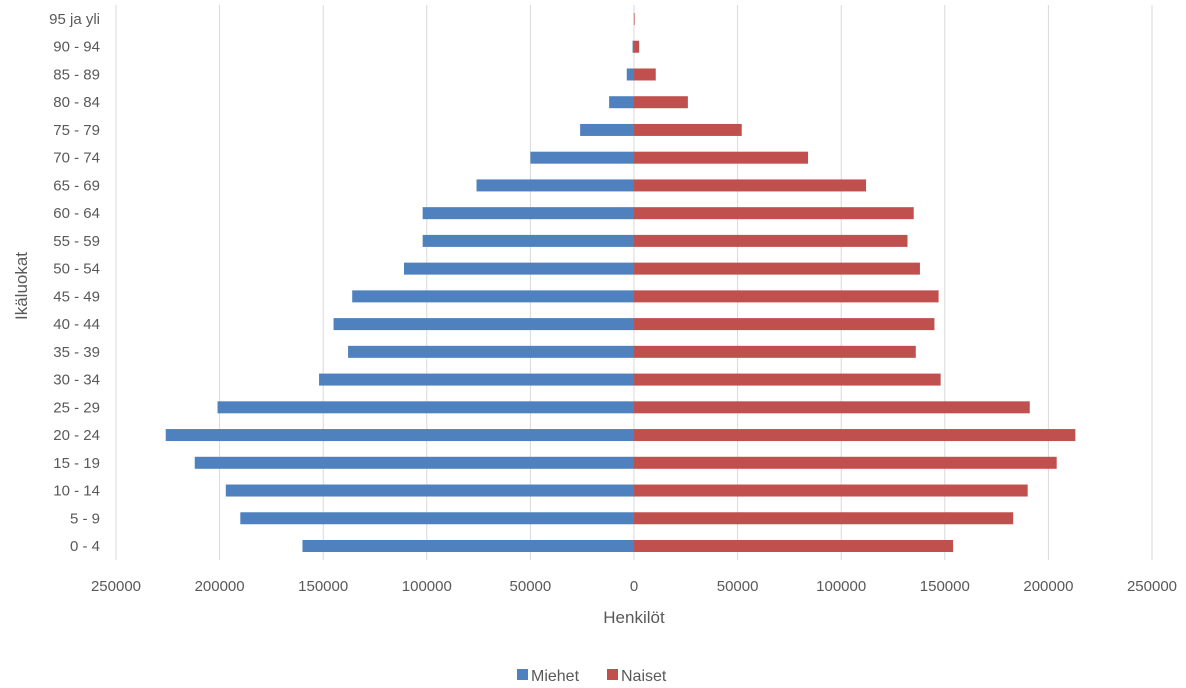 This screenshot has height=688, width=1186. Describe the element at coordinates (612, 674) in the screenshot. I see `legend-swatch-naiset` at that location.